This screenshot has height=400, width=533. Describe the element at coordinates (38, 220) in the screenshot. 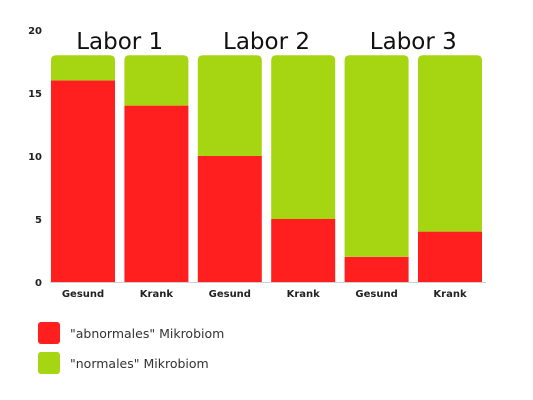

I see `y-tick-label: 5` at that location.